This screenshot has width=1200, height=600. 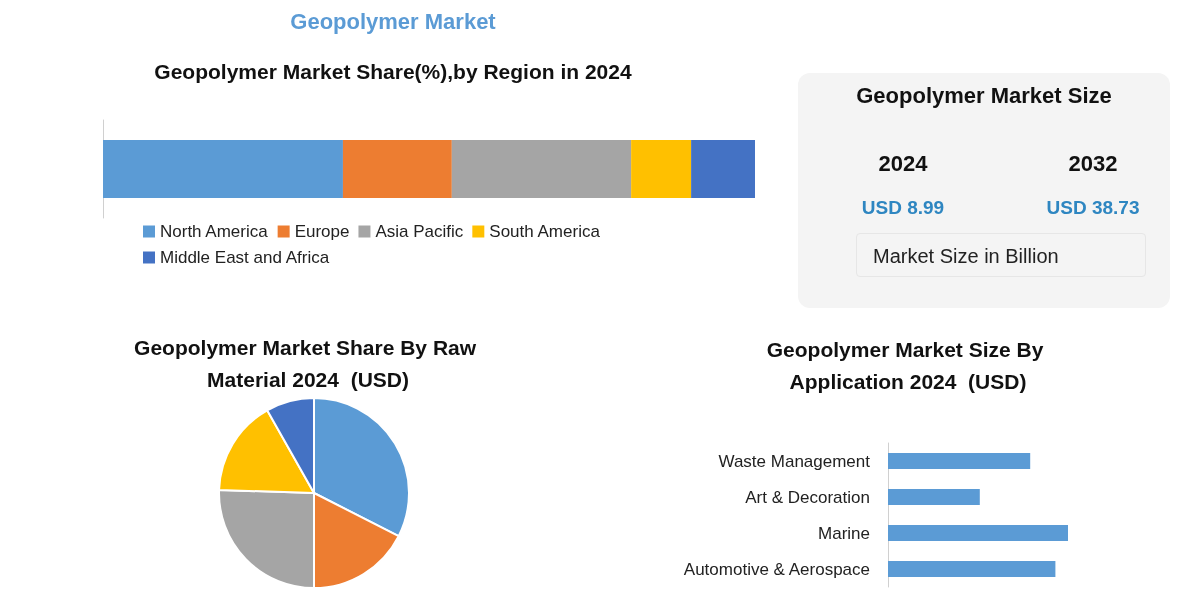 What do you see at coordinates (903, 208) in the screenshot?
I see `text: USD 8.99` at bounding box center [903, 208].